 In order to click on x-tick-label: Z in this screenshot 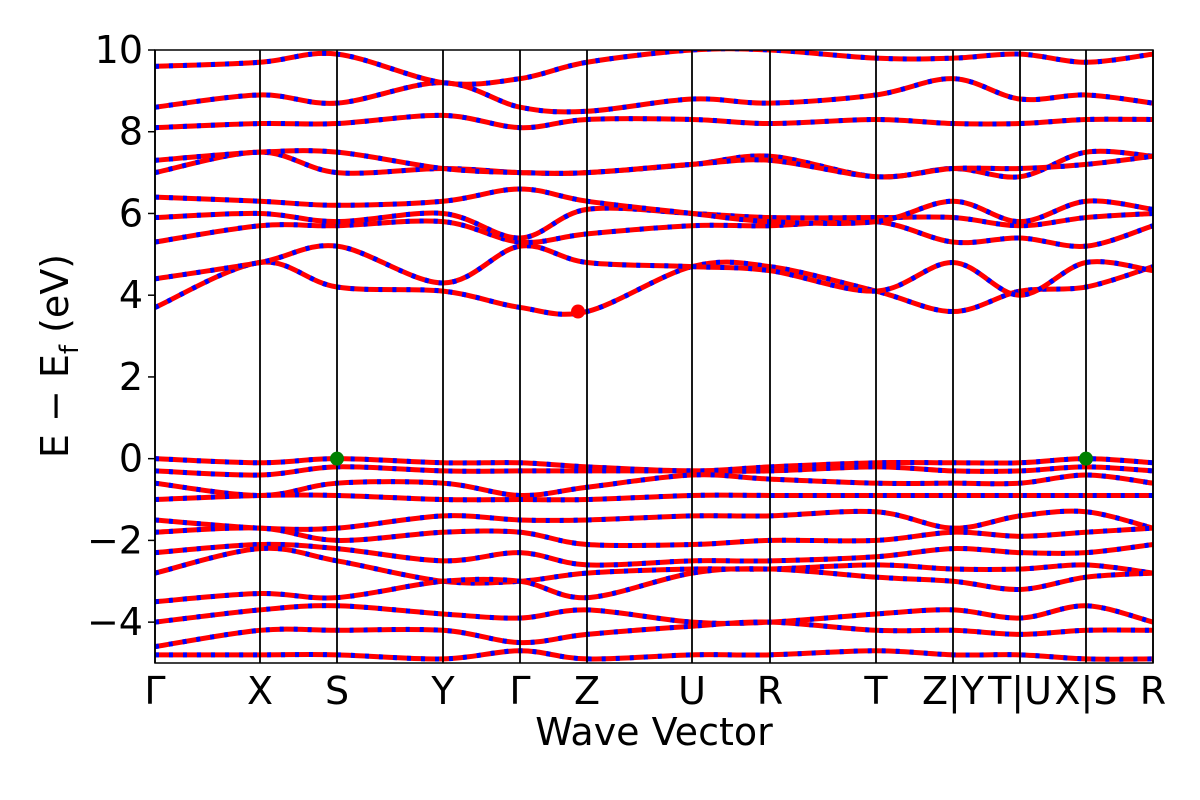, I will do `click(587, 691)`.